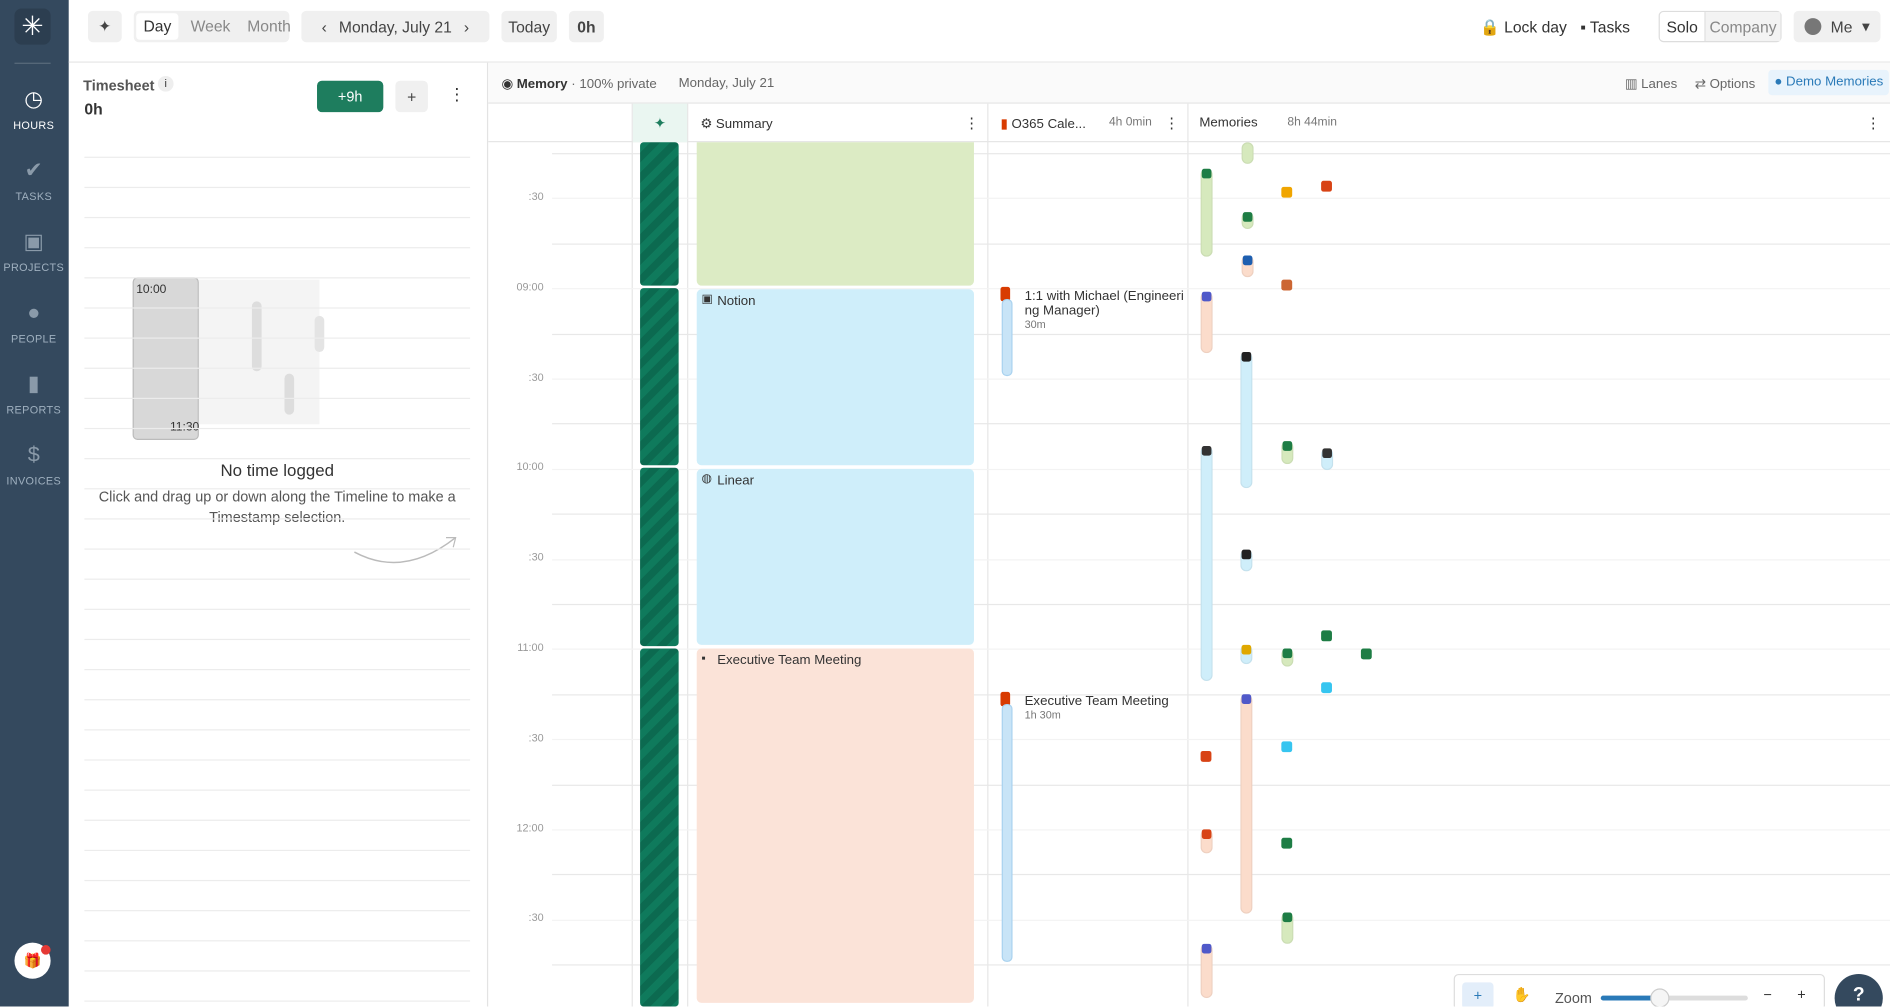 The image size is (1890, 1007). Describe the element at coordinates (579, 84) in the screenshot. I see `memory-label: ◉ Memory · 100% private` at that location.